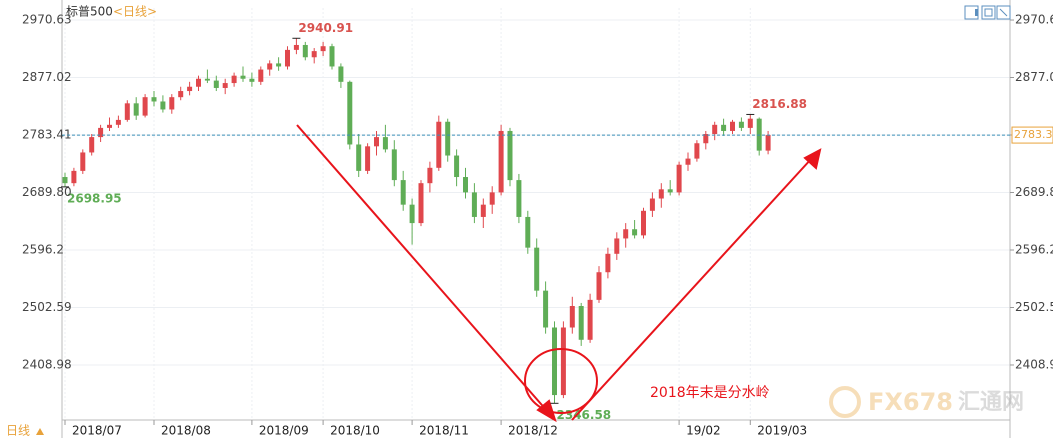 The image size is (1053, 438). What do you see at coordinates (47, 135) in the screenshot?
I see `y-tick-label: 2783.41` at bounding box center [47, 135].